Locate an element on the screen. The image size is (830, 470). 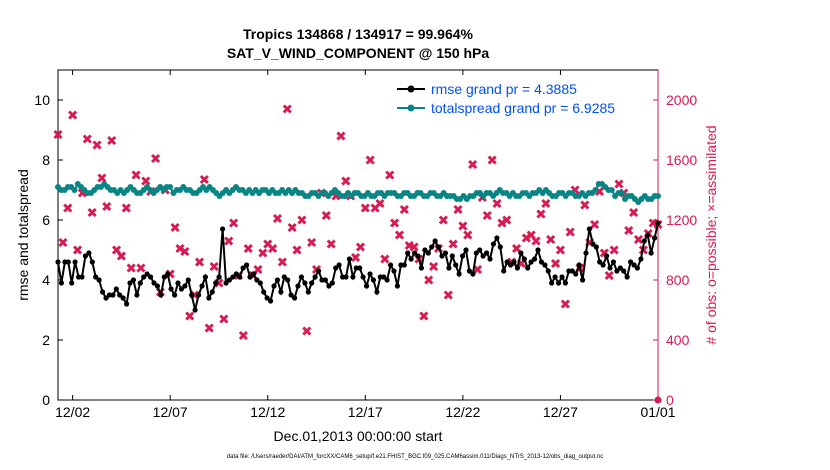
x-tick-label: 12/17 is located at coordinates (365, 412).